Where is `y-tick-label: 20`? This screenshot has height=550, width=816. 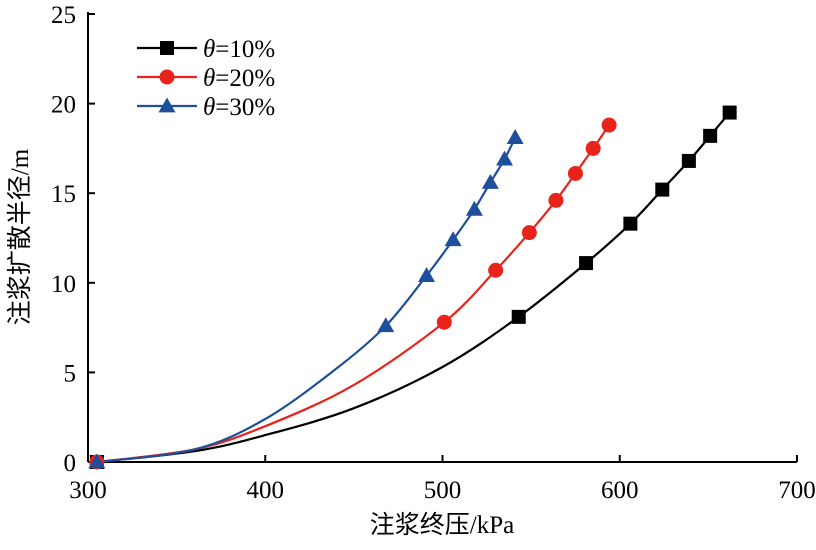 y-tick-label: 20 is located at coordinates (63, 105).